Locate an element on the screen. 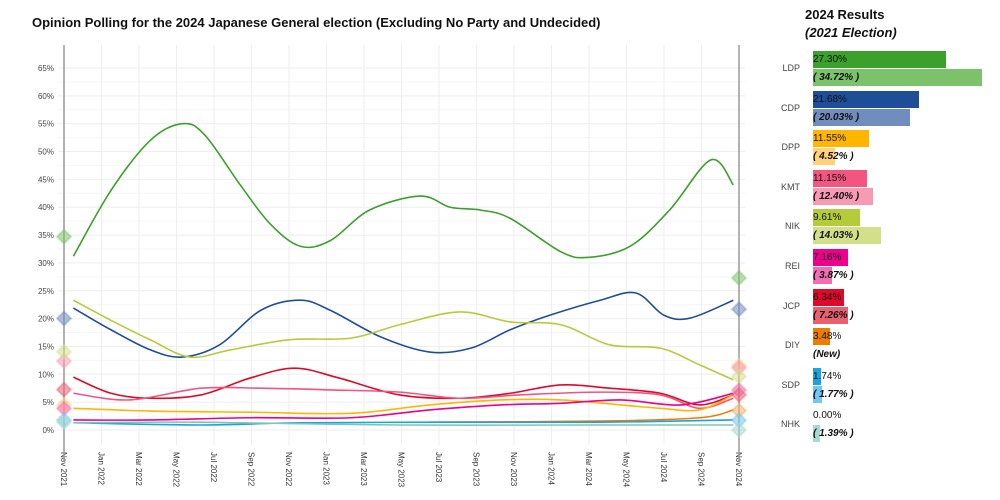 This screenshot has width=1000, height=500. x-tick-label: Jan 2024 is located at coordinates (551, 468).